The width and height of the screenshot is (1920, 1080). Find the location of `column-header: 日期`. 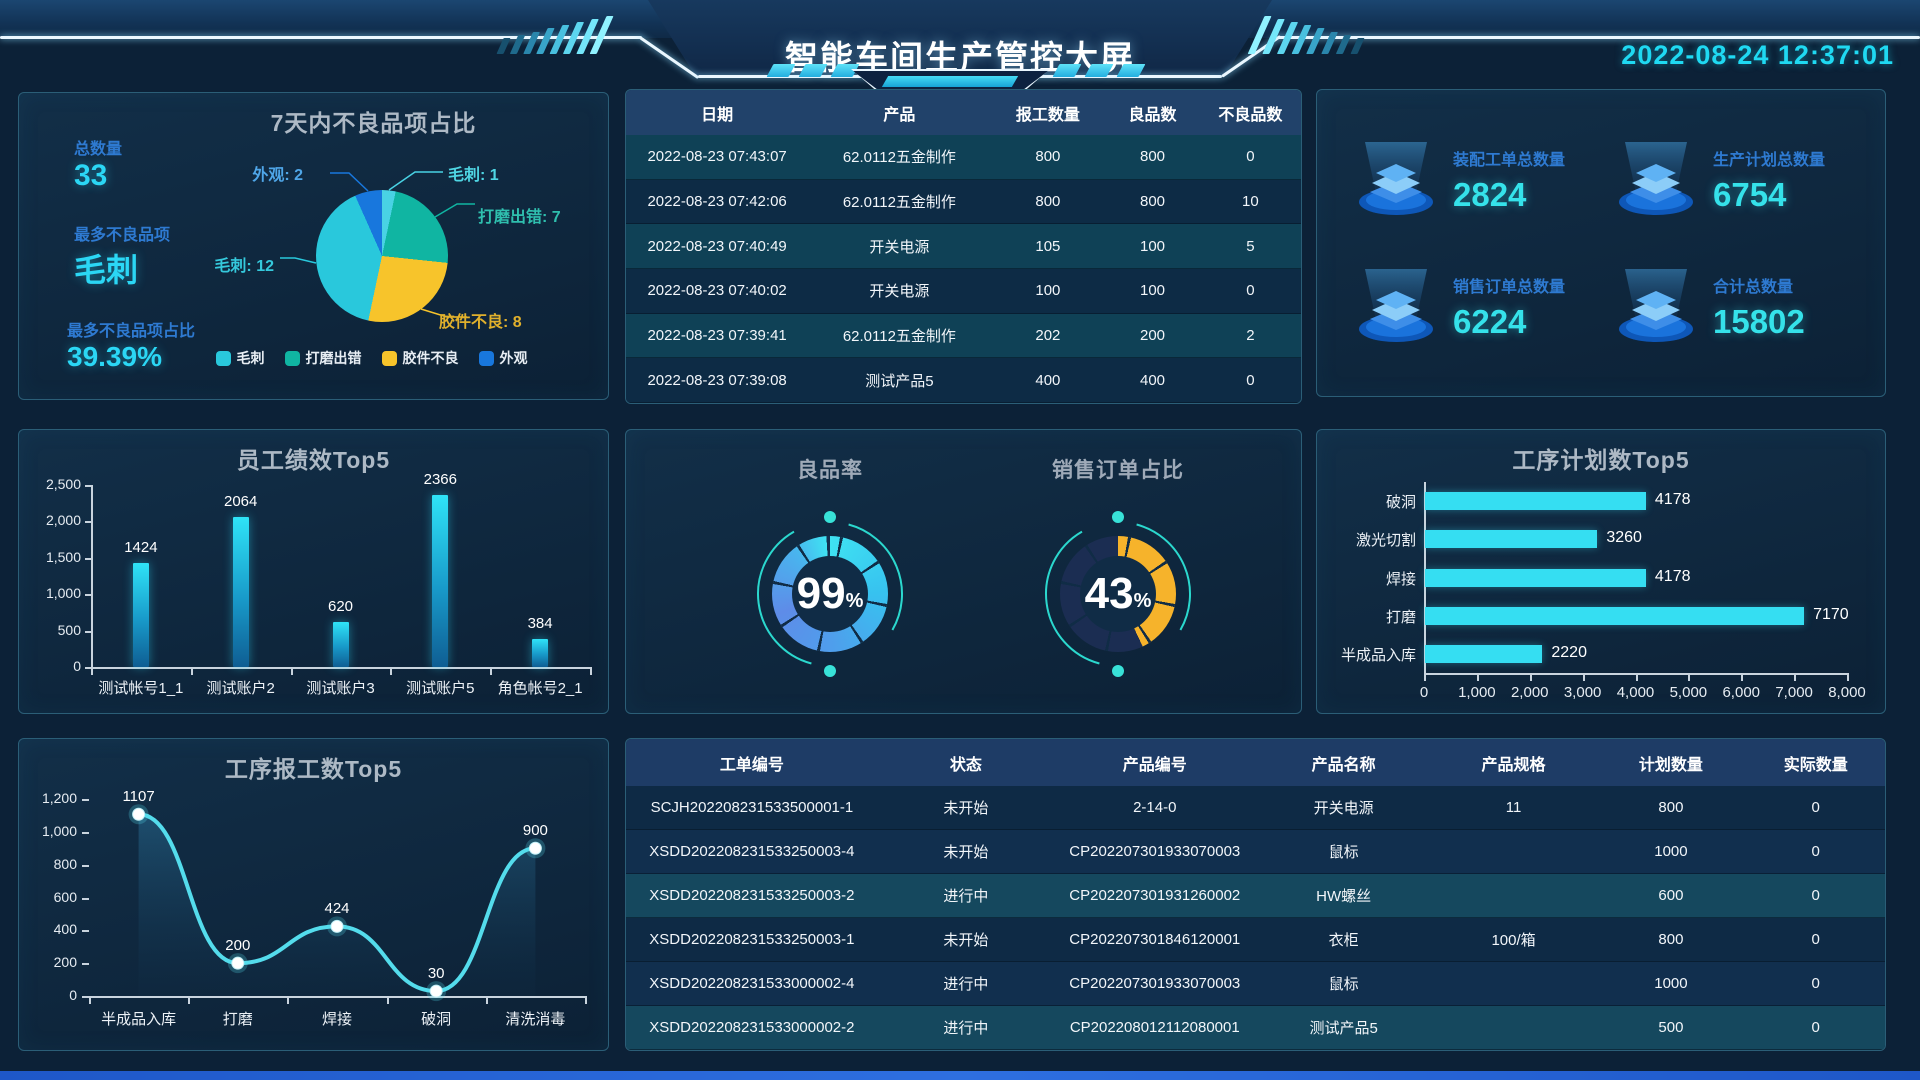

column-header: 日期 is located at coordinates (717, 115).